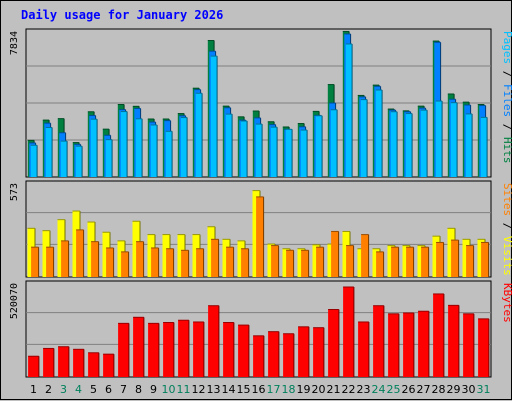 This screenshot has height=401, width=512. What do you see at coordinates (506, 47) in the screenshot?
I see `series-label-part-hits-files-pages-0: Pages` at bounding box center [506, 47].